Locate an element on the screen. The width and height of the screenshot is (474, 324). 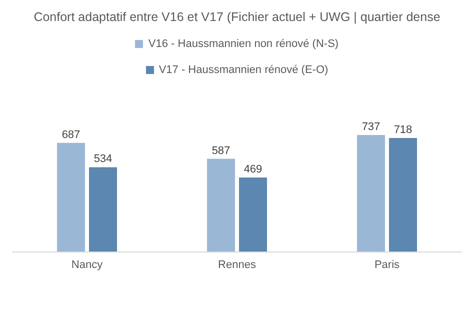
x-tick-label: Rennes is located at coordinates (237, 264).